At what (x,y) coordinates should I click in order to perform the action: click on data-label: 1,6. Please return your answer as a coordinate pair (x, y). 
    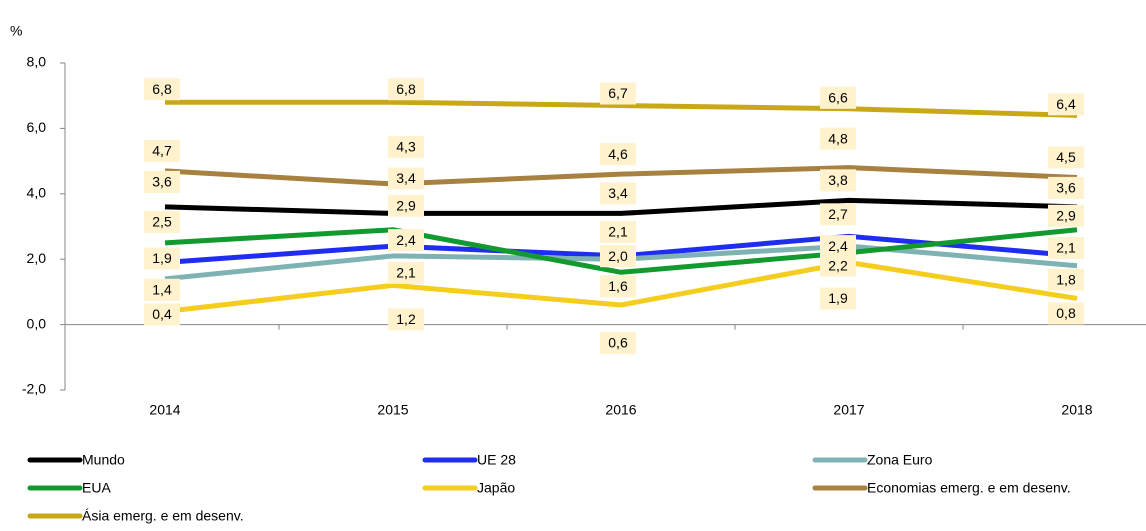
    Looking at the image, I should click on (618, 286).